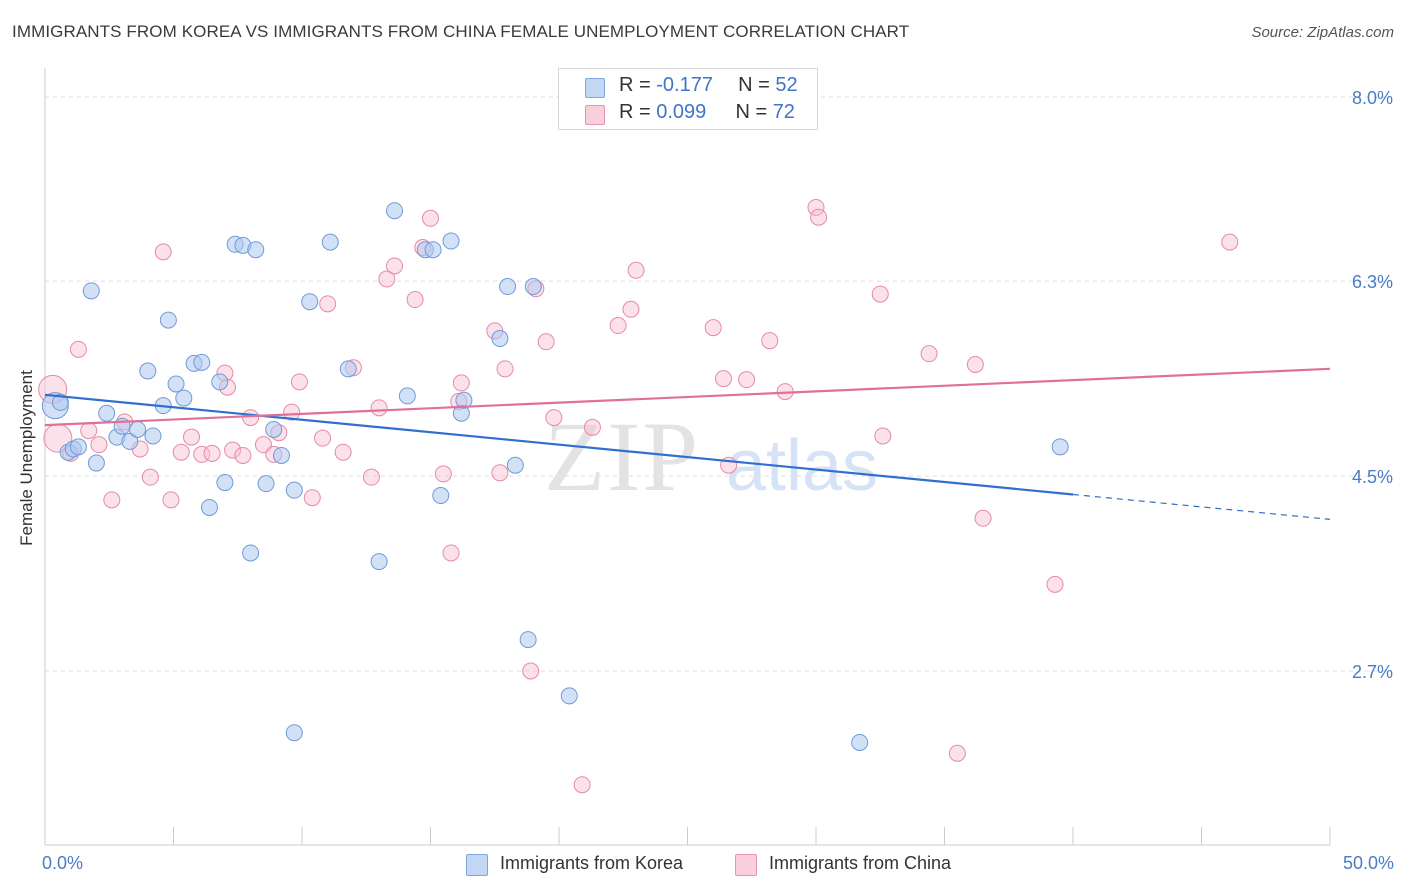 Image resolution: width=1406 pixels, height=892 pixels. What do you see at coordinates (757, 85) in the screenshot?
I see `korea-n-label: N =` at bounding box center [757, 85].